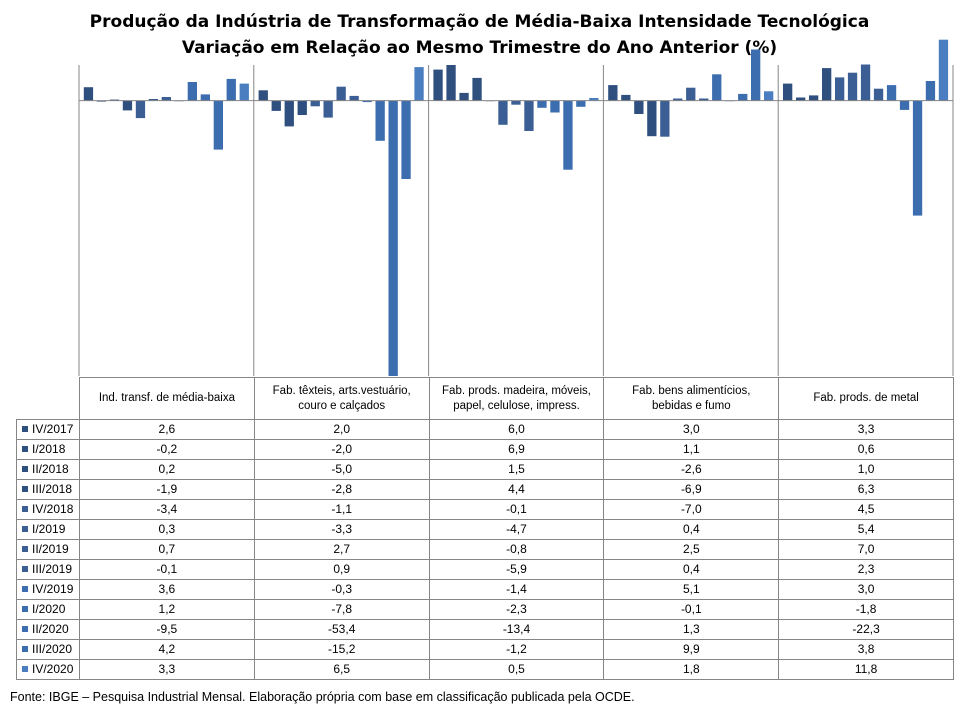  I want to click on data-label: -1,9, so click(167, 489).